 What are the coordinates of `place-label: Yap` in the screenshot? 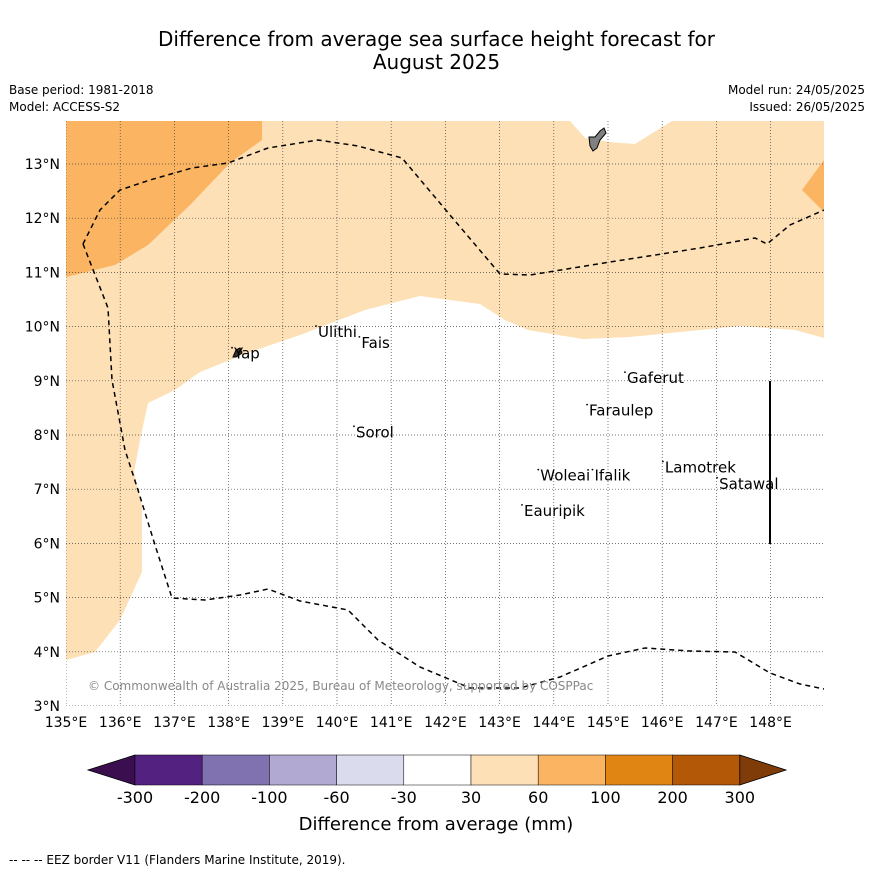 It's located at (246, 354).